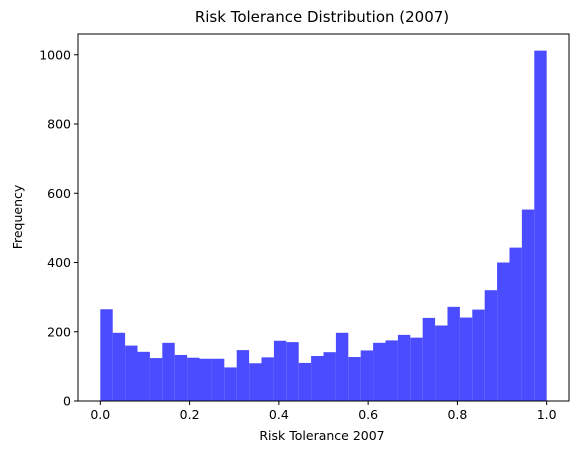  I want to click on y-tick-label: 1000, so click(55, 54).